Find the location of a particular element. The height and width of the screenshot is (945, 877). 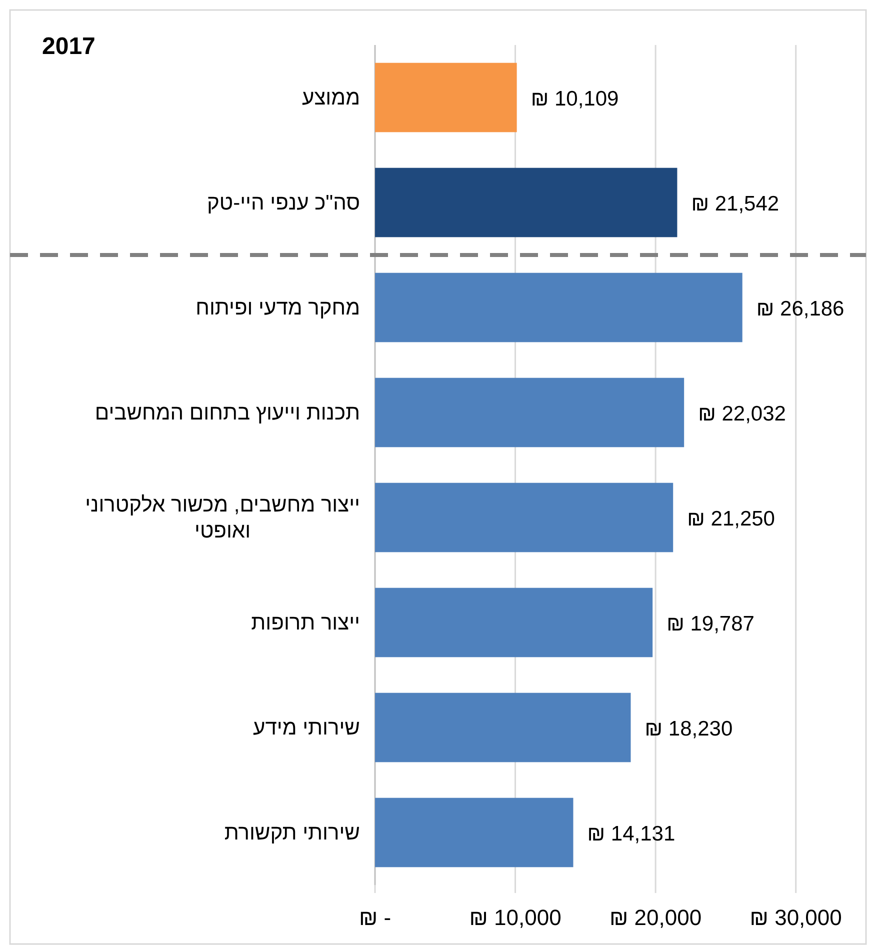

y-tick-label: שירותי מידע is located at coordinates (306, 728).